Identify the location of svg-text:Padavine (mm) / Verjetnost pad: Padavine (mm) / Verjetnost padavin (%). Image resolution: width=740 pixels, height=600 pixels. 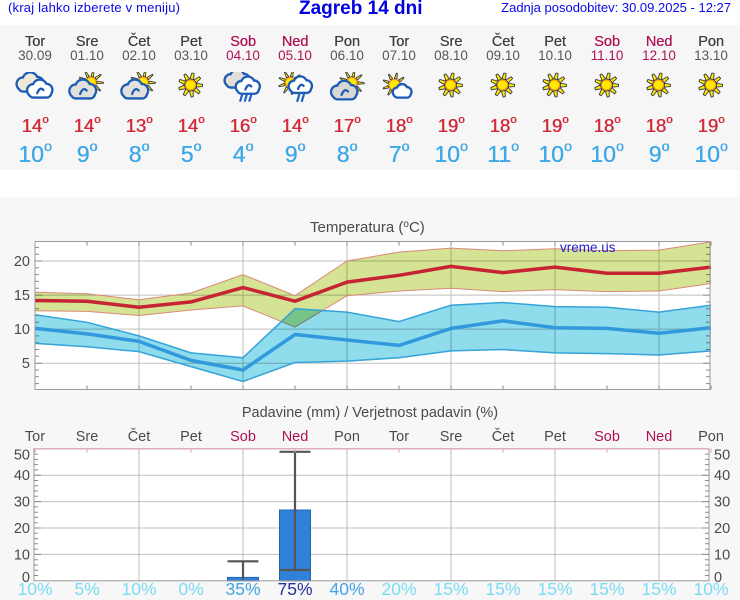
(370, 413).